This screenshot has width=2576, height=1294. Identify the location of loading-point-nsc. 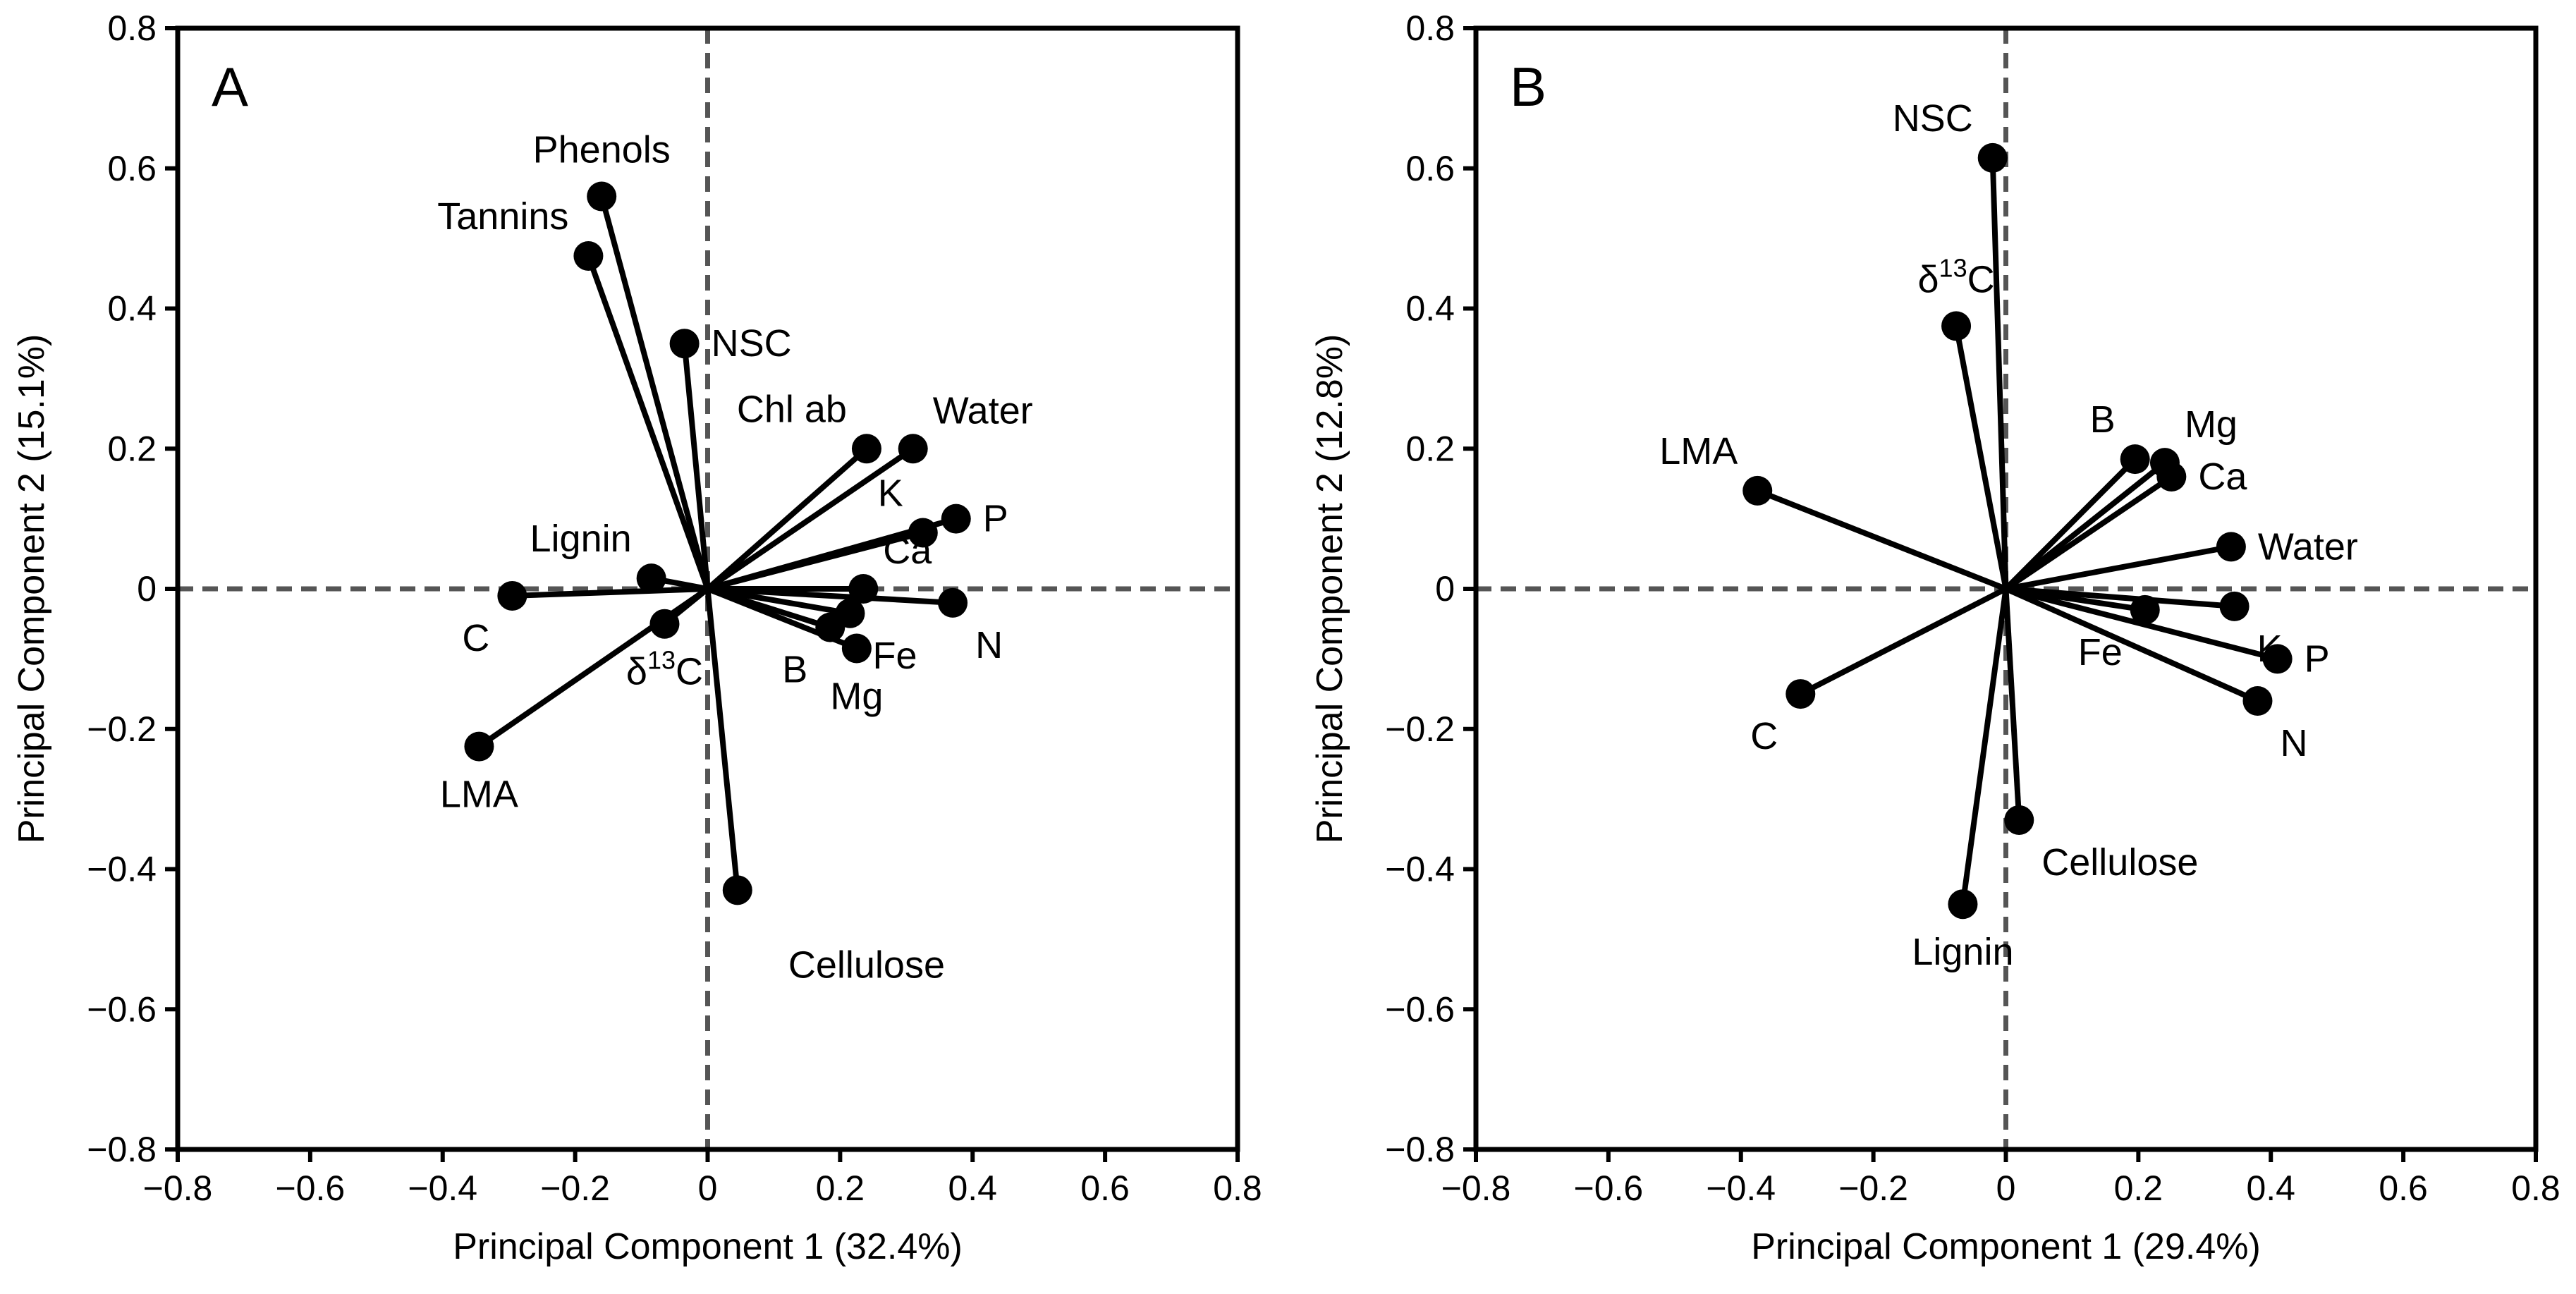
(1993, 157).